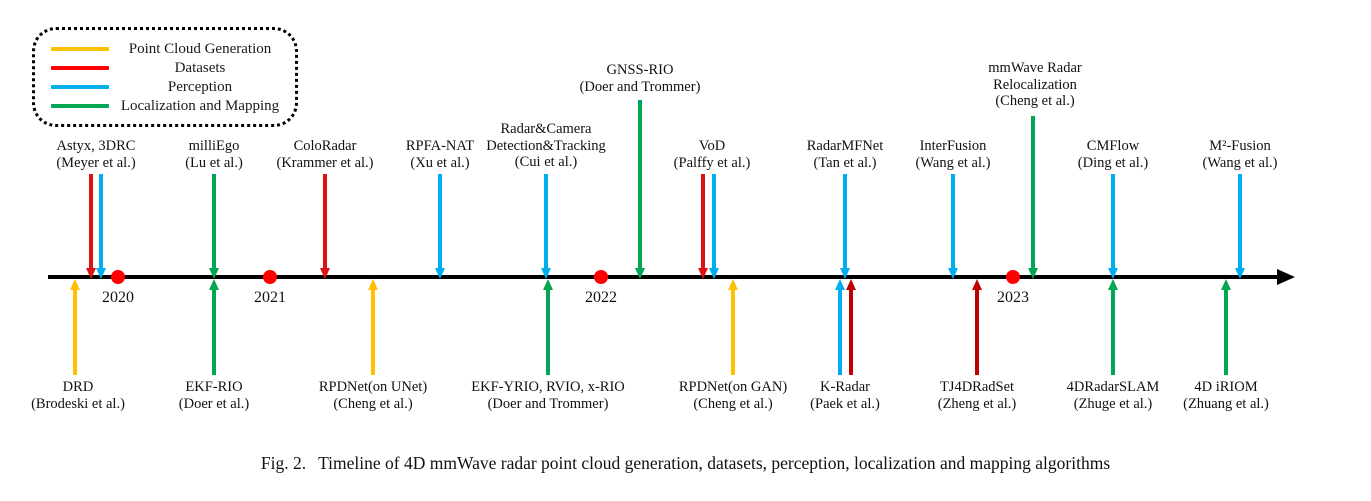 This screenshot has width=1371, height=501. What do you see at coordinates (1113, 146) in the screenshot?
I see `event-label-line: CMFlow` at bounding box center [1113, 146].